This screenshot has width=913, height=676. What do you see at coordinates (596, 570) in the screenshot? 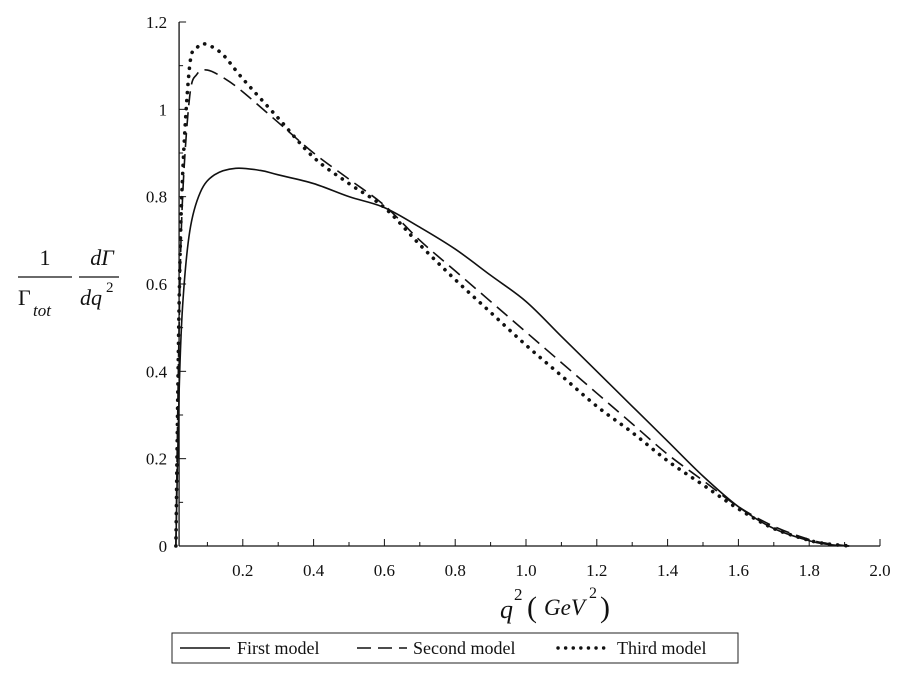
I see `x-tick-label: 1.2` at bounding box center [596, 570].